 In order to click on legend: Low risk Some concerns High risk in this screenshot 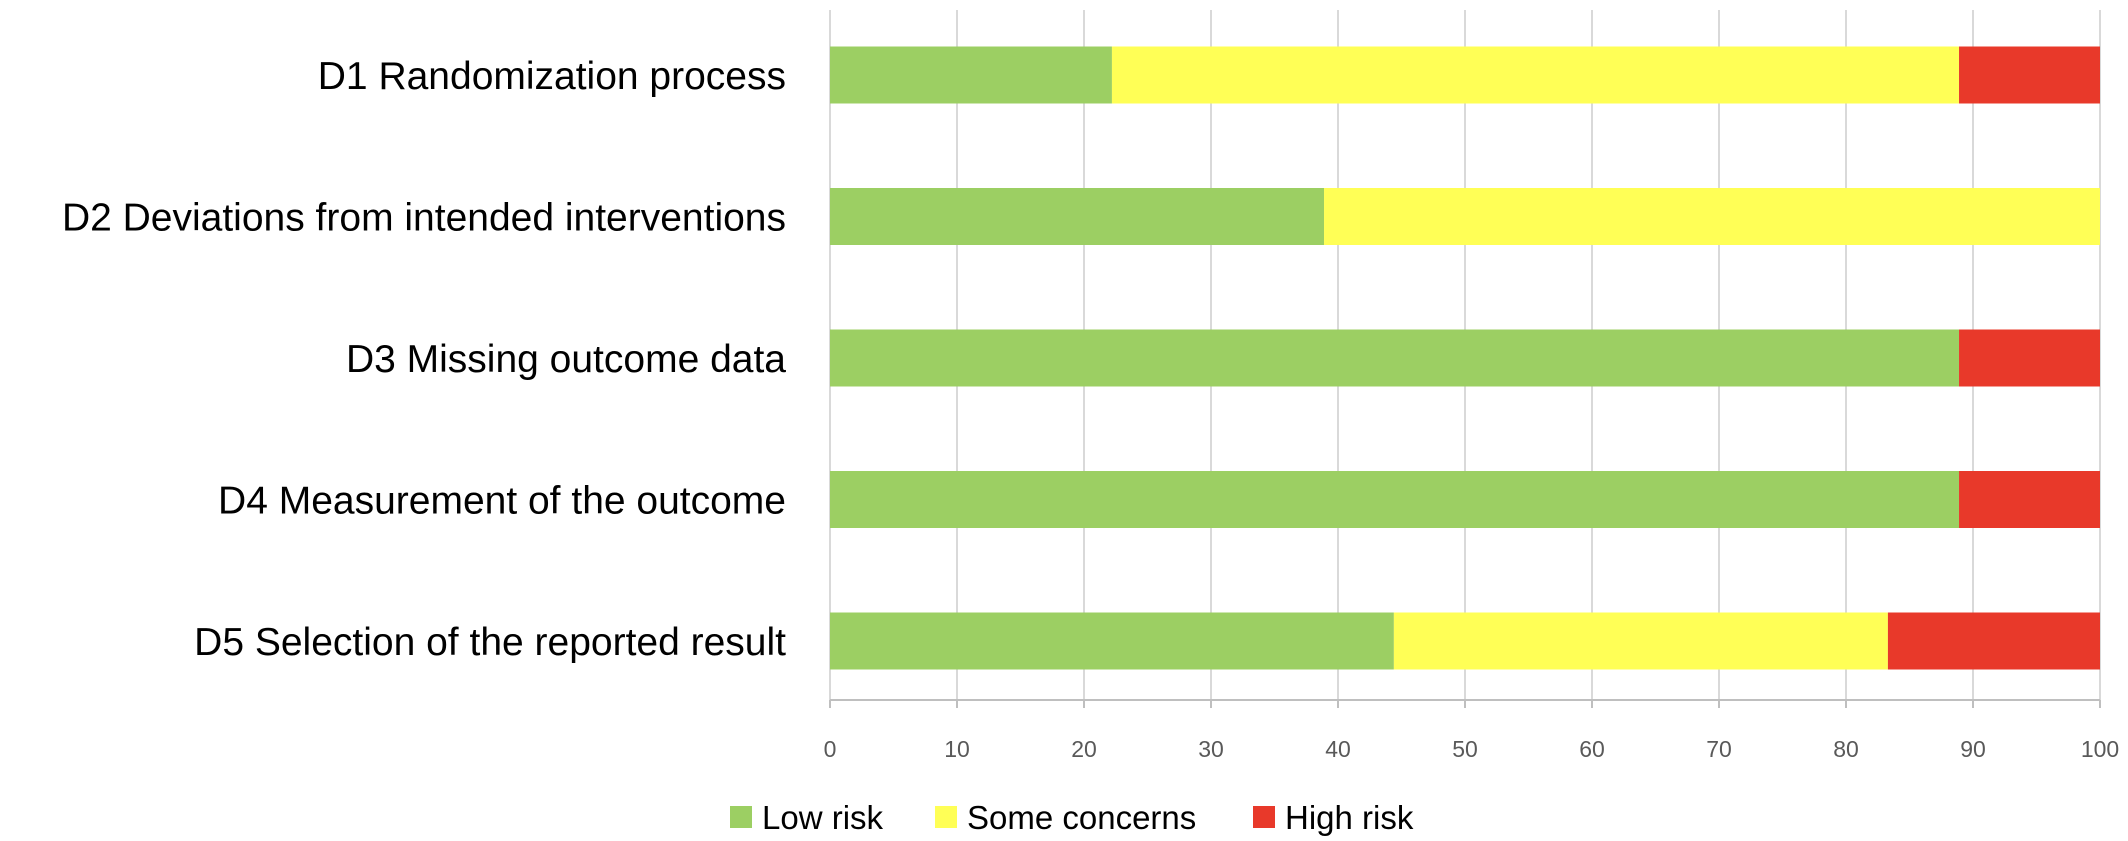, I will do `click(1072, 817)`.